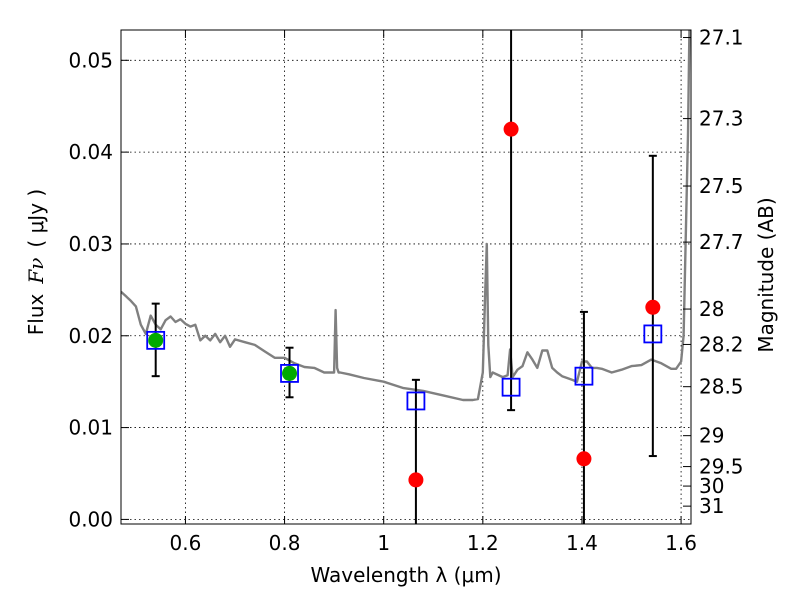 This screenshot has height=600, width=800. What do you see at coordinates (90, 428) in the screenshot?
I see `y-tick-label: 0.01` at bounding box center [90, 428].